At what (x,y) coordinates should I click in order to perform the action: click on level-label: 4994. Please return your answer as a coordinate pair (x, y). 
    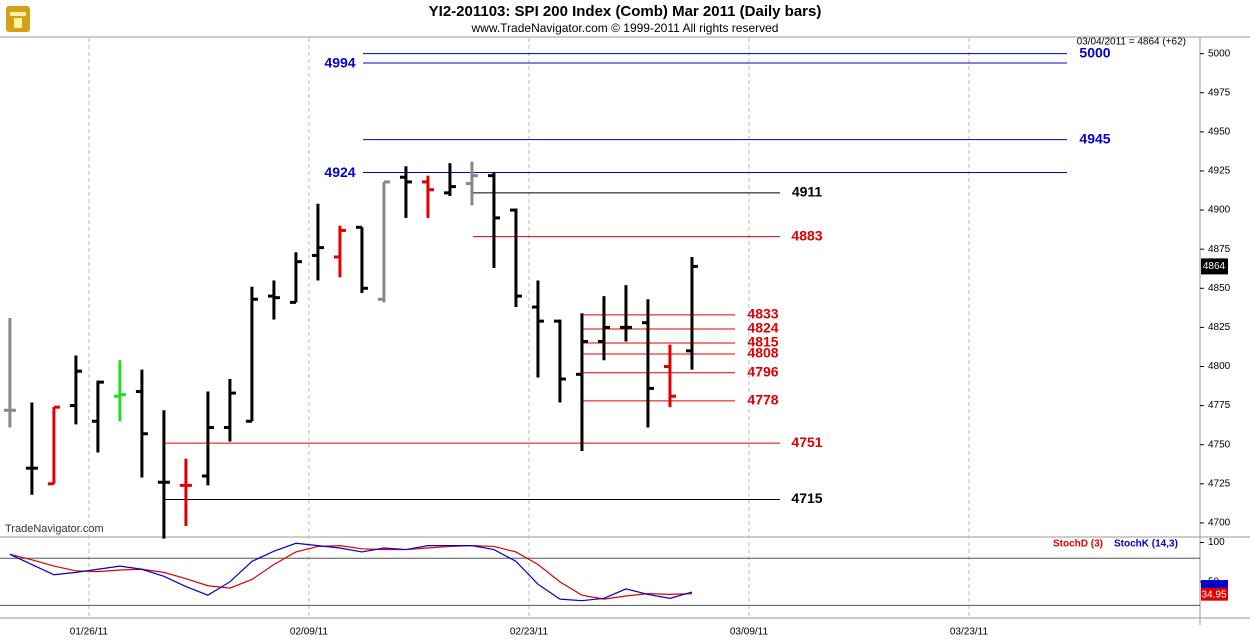
    Looking at the image, I should click on (339, 63).